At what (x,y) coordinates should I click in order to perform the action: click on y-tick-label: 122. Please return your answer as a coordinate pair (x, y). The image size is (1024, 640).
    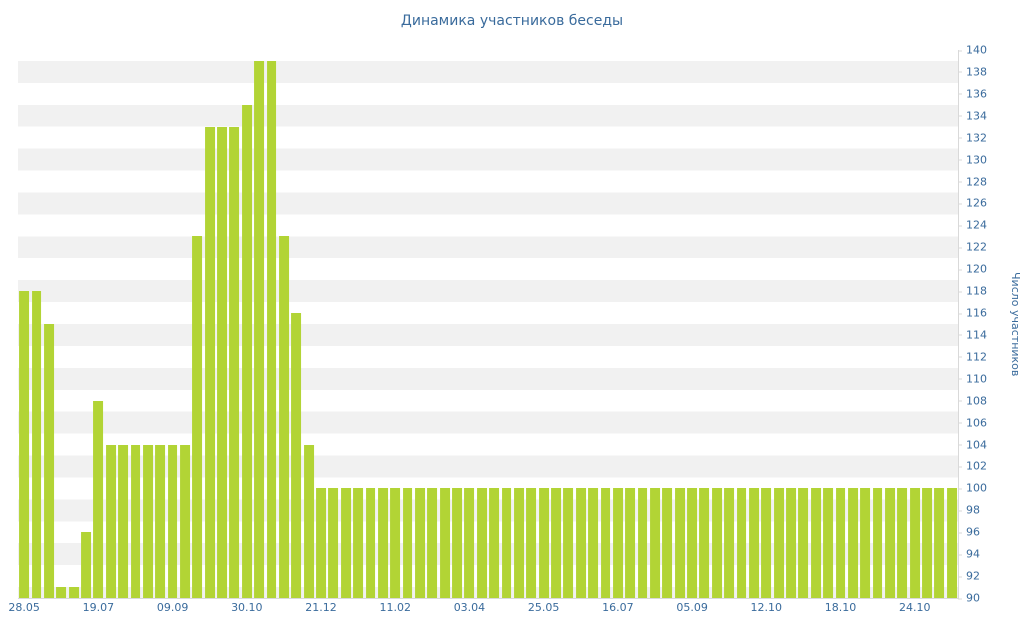
    Looking at the image, I should click on (972, 247).